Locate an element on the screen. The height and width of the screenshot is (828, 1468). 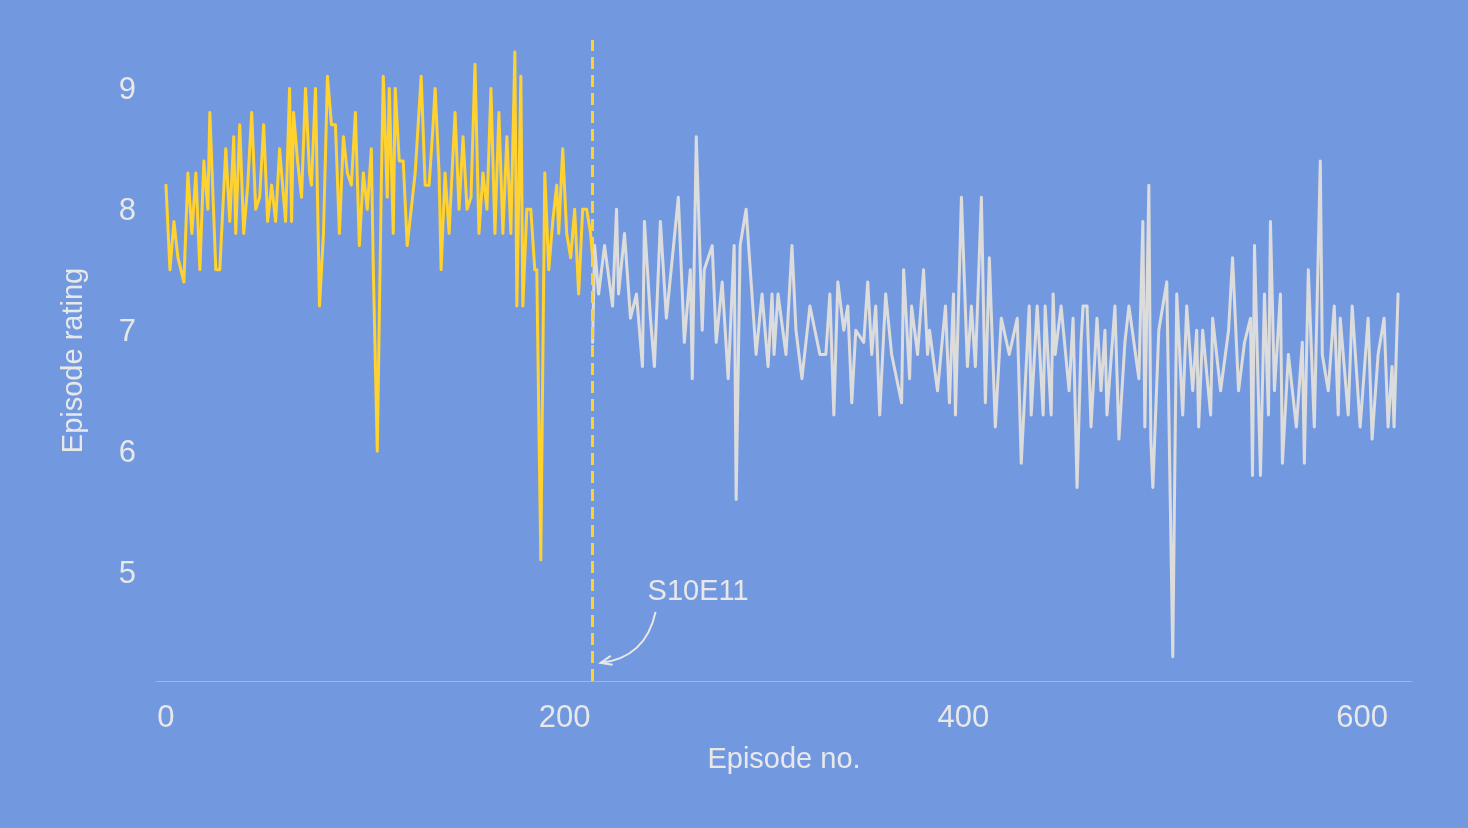
x-tick-label: 400 is located at coordinates (963, 716).